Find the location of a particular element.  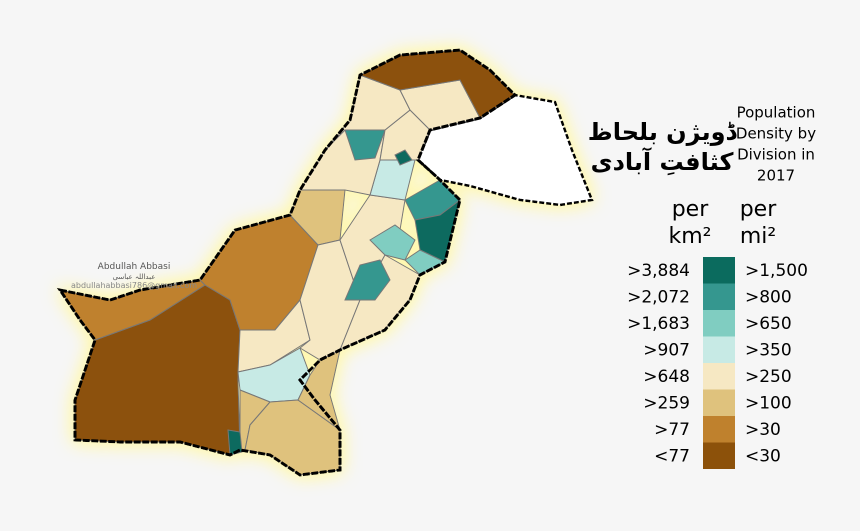

credit-name-urdu: عبداللہ عباسی is located at coordinates (134, 277).